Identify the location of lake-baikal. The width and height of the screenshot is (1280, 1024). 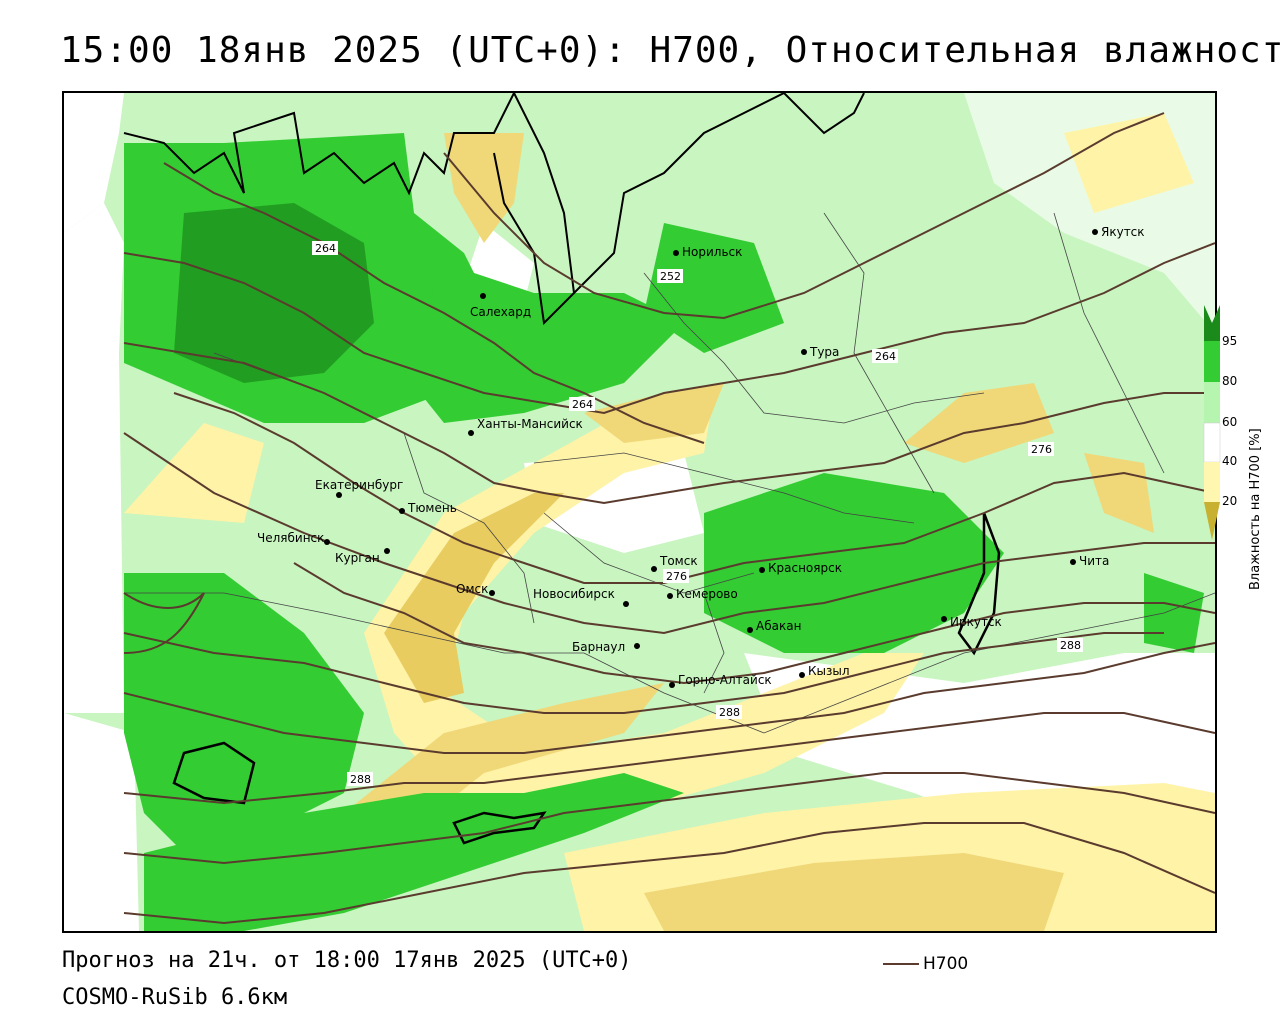
(979, 584).